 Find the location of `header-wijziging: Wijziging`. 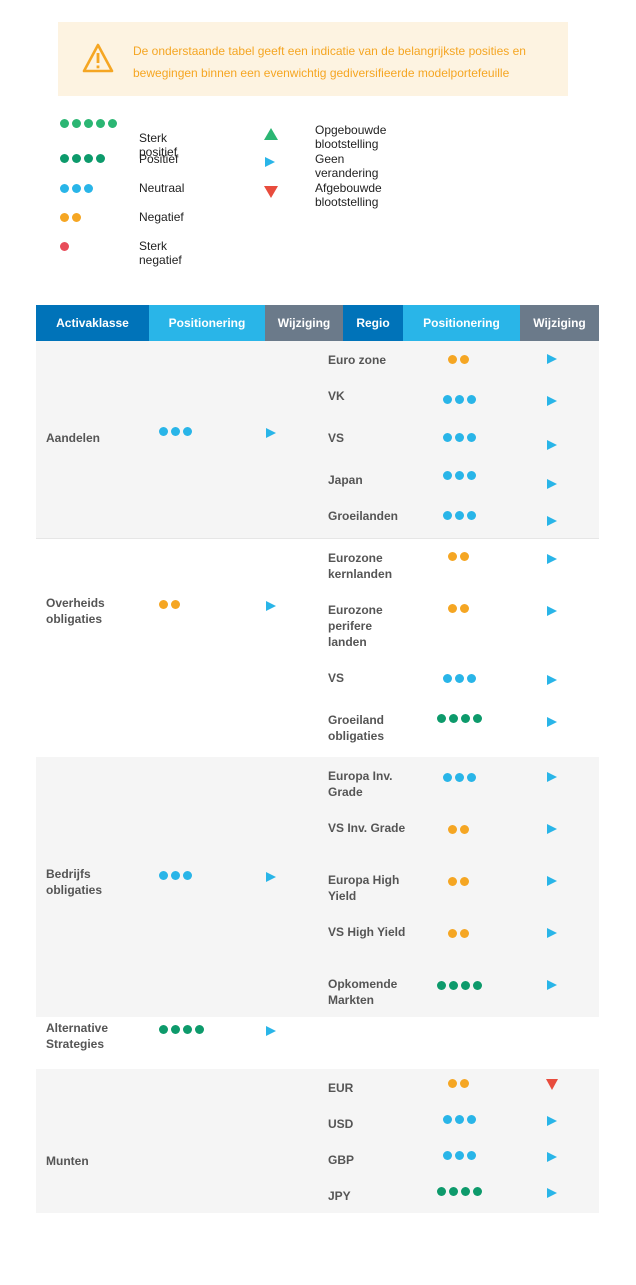

header-wijziging: Wijziging is located at coordinates (304, 323).